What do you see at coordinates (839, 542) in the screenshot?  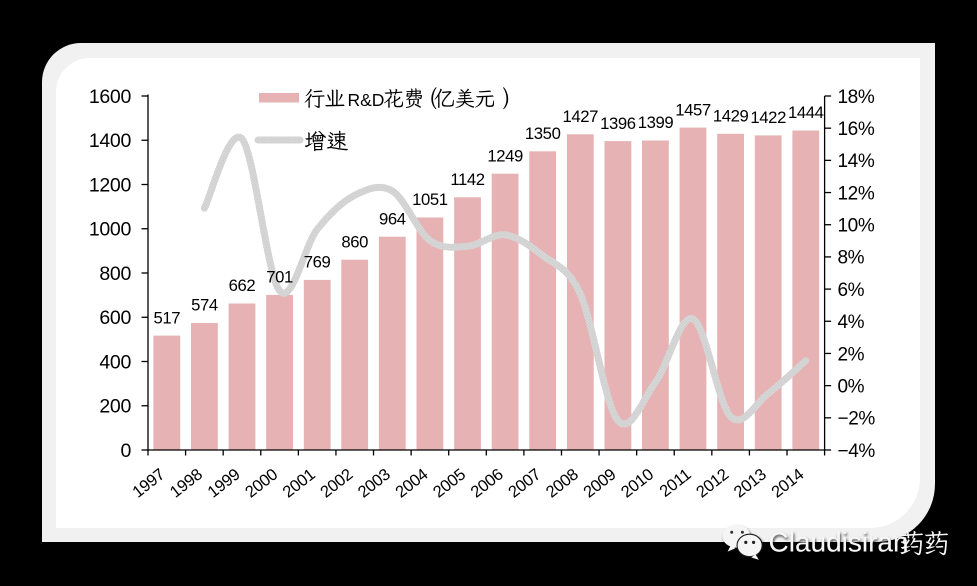 I see `svg-text: Claudisiran` at bounding box center [839, 542].